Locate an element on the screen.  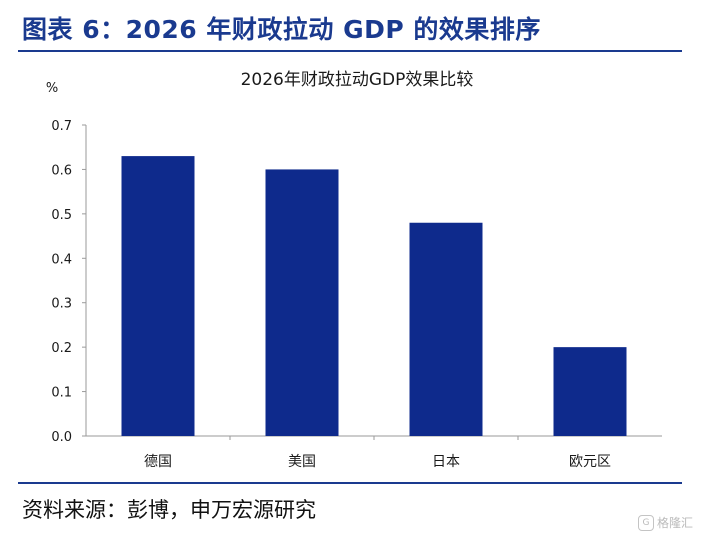
y-tick-labels: 0.0 0.1 0.2 0.3 0.4 0.5 0.6 0.7 is located at coordinates (61, 282).